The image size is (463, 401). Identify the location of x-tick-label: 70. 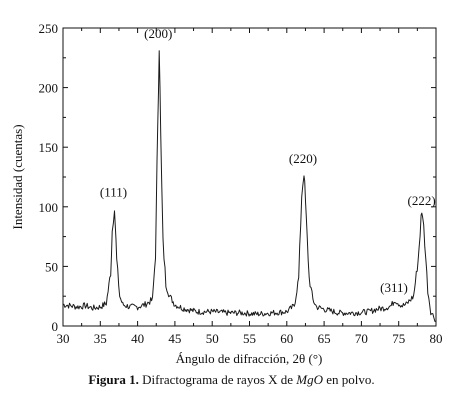
(361, 338).